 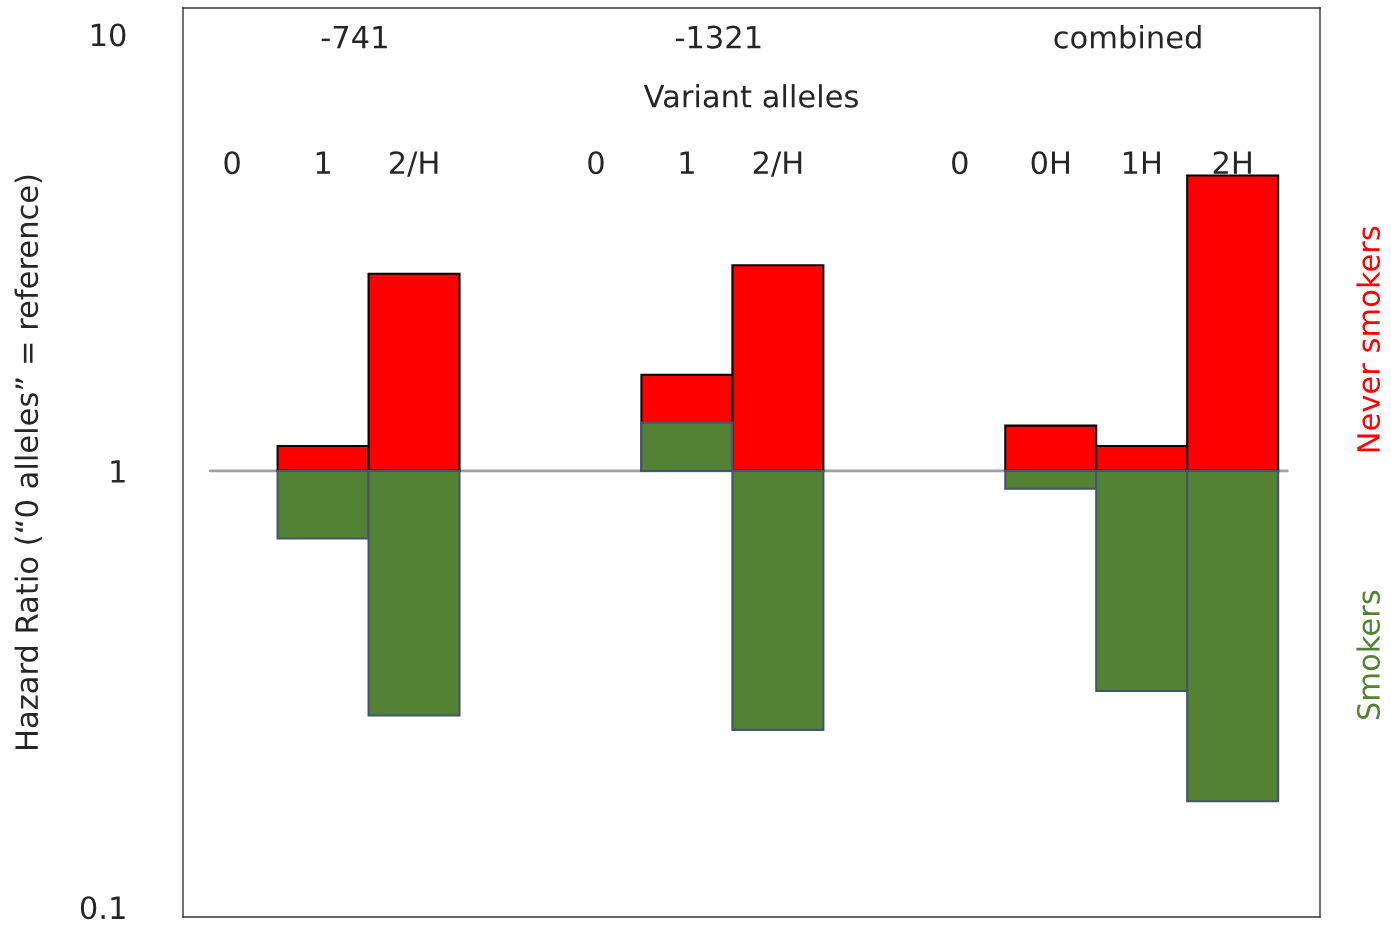 What do you see at coordinates (1127, 37) in the screenshot?
I see `annotation: combined` at bounding box center [1127, 37].